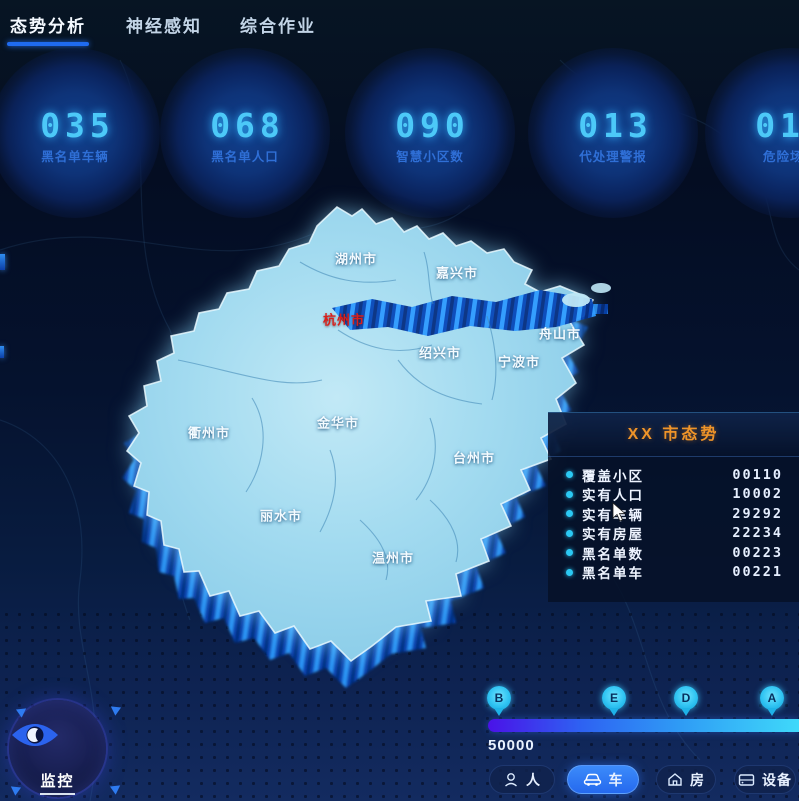 This screenshot has width=799, height=801. What do you see at coordinates (746, 779) in the screenshot?
I see `device-icon` at bounding box center [746, 779].